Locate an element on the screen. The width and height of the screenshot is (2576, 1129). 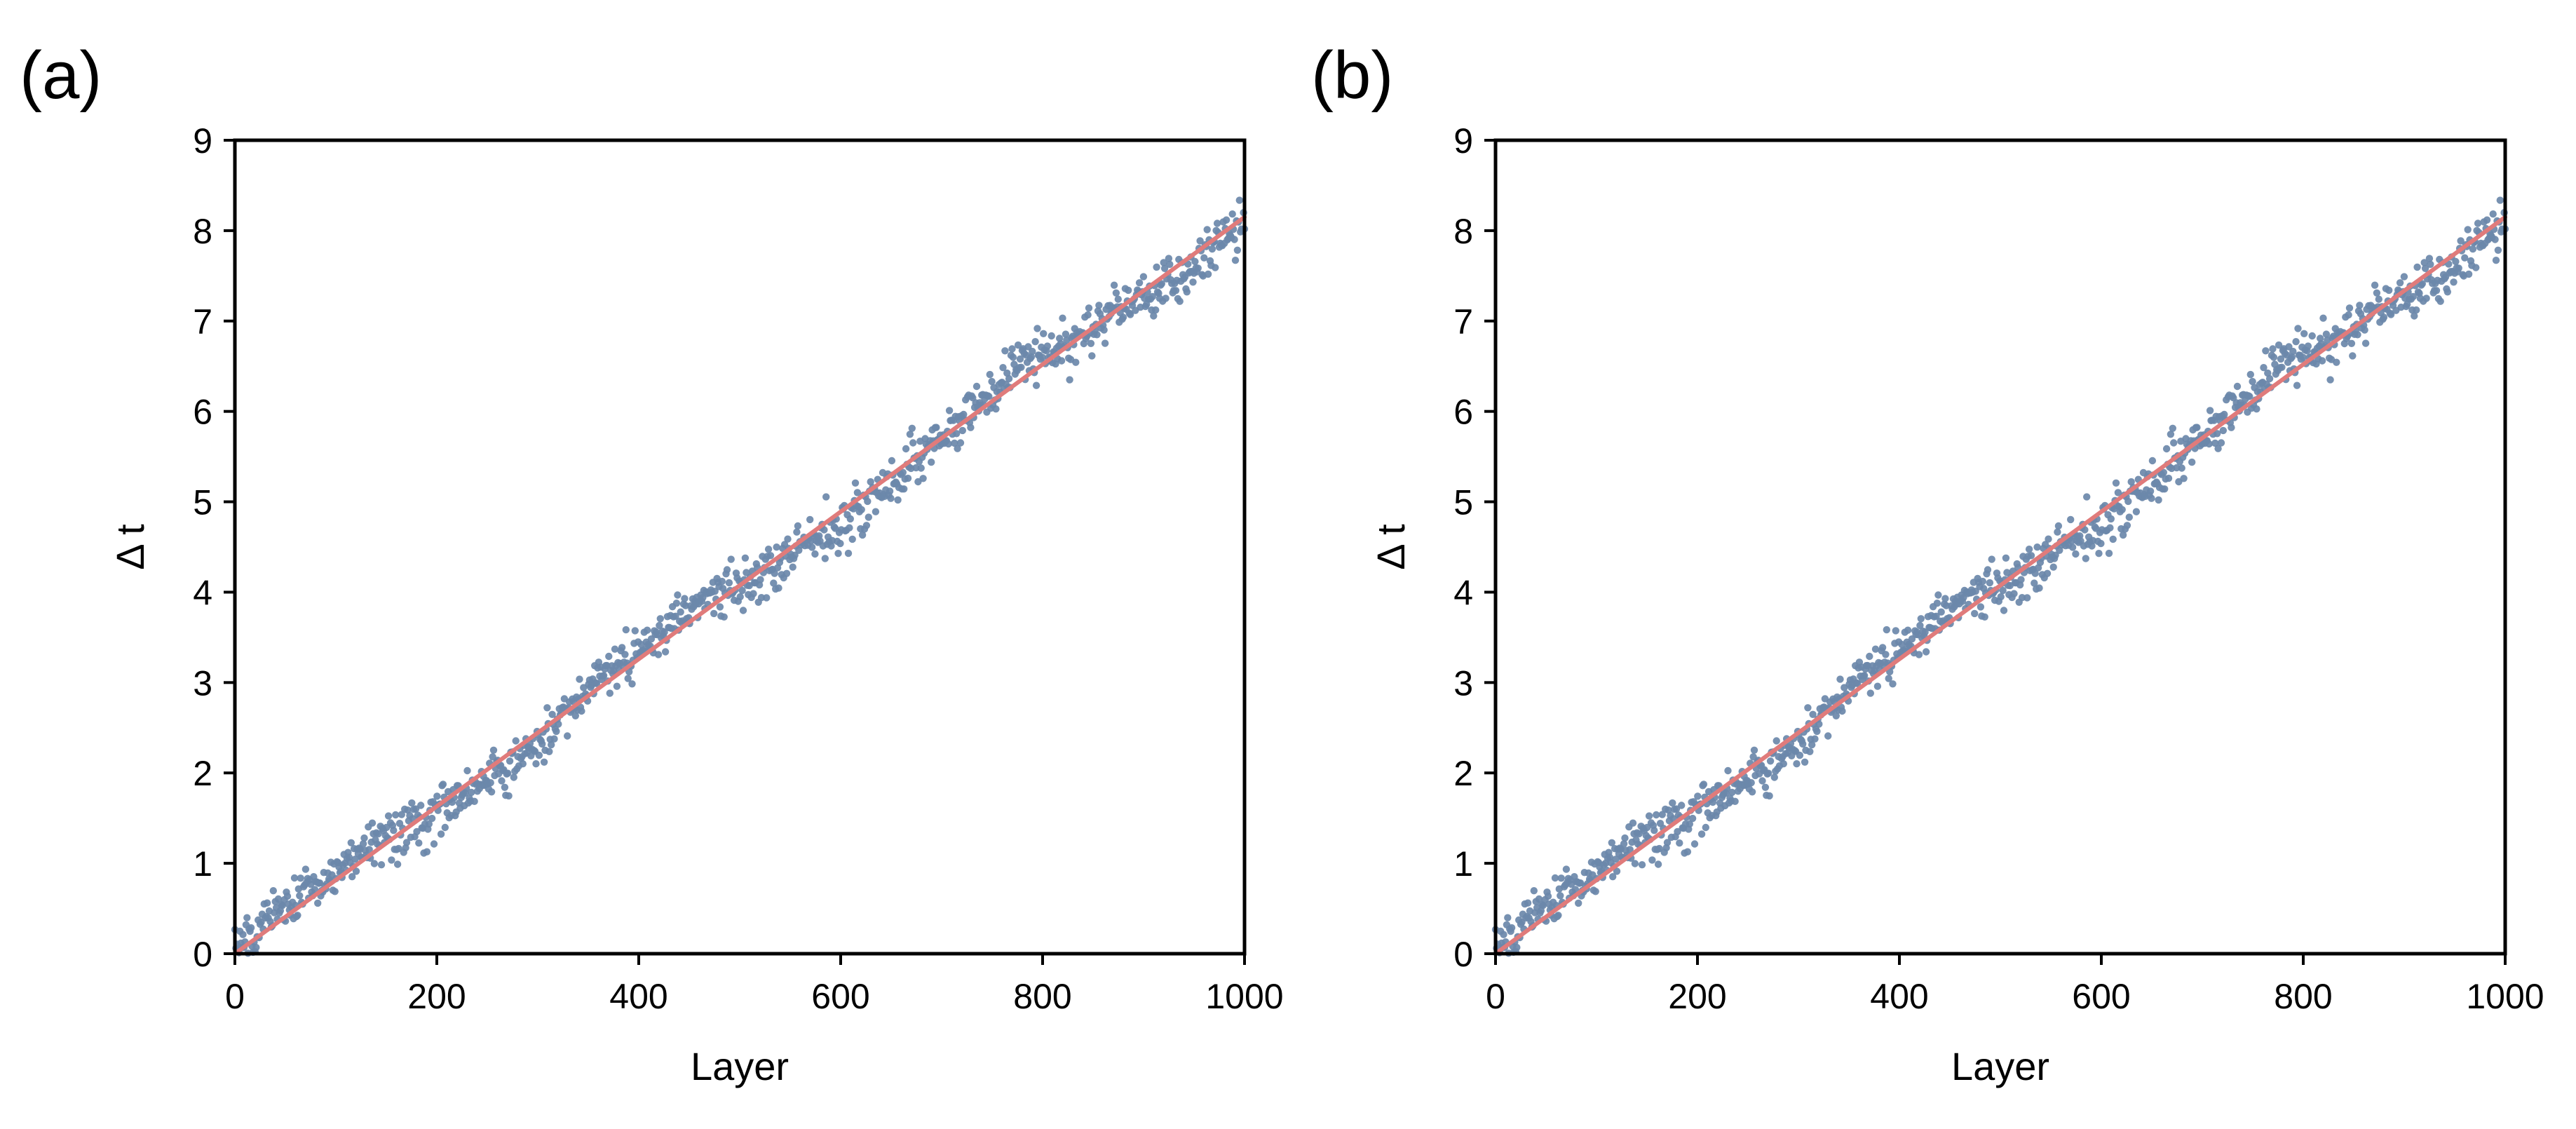
panel-label: (a) is located at coordinates (61, 75).